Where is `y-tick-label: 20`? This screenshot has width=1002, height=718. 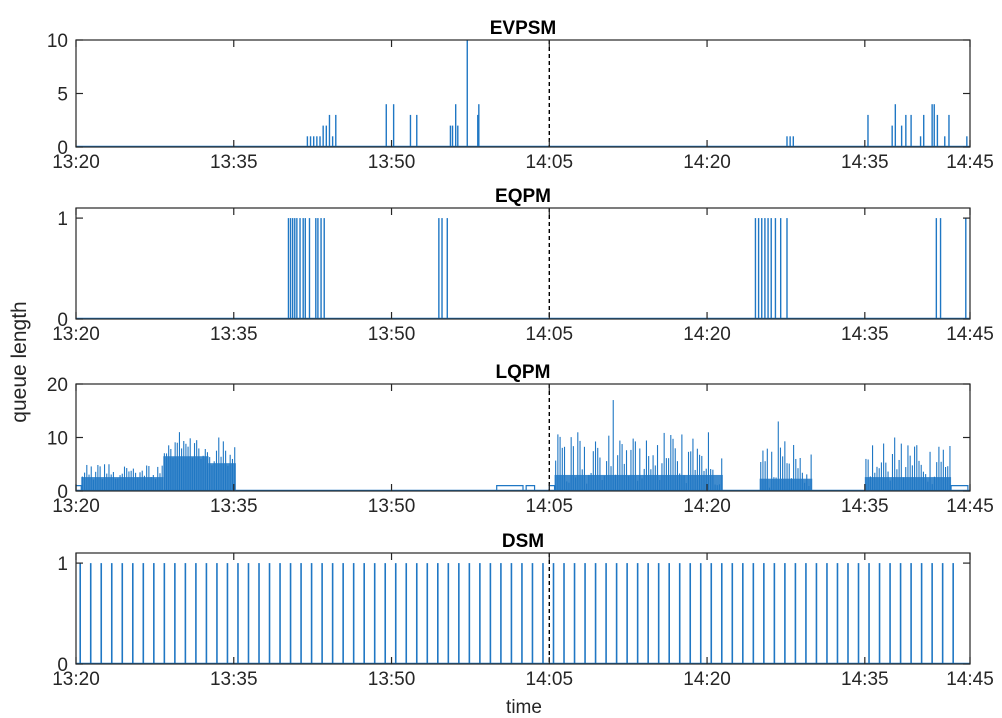 y-tick-label: 20 is located at coordinates (57, 385).